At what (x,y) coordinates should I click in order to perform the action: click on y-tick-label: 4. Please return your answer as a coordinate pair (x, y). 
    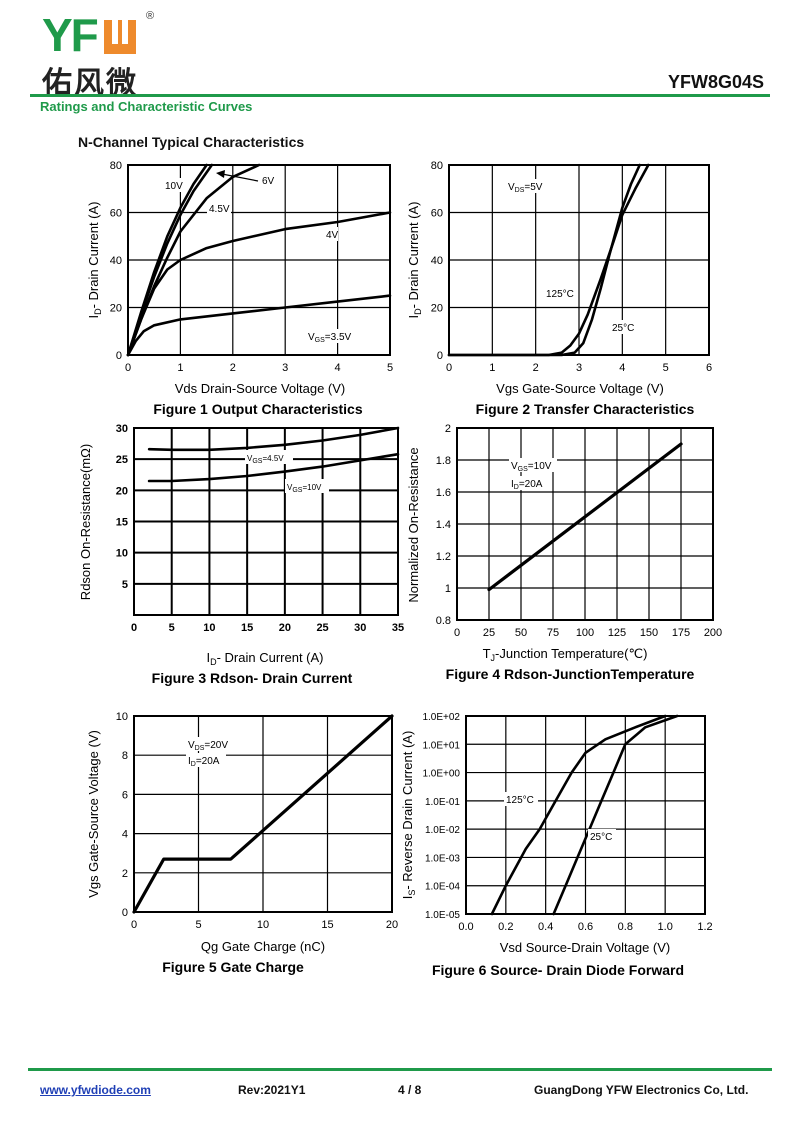
    Looking at the image, I should click on (125, 835).